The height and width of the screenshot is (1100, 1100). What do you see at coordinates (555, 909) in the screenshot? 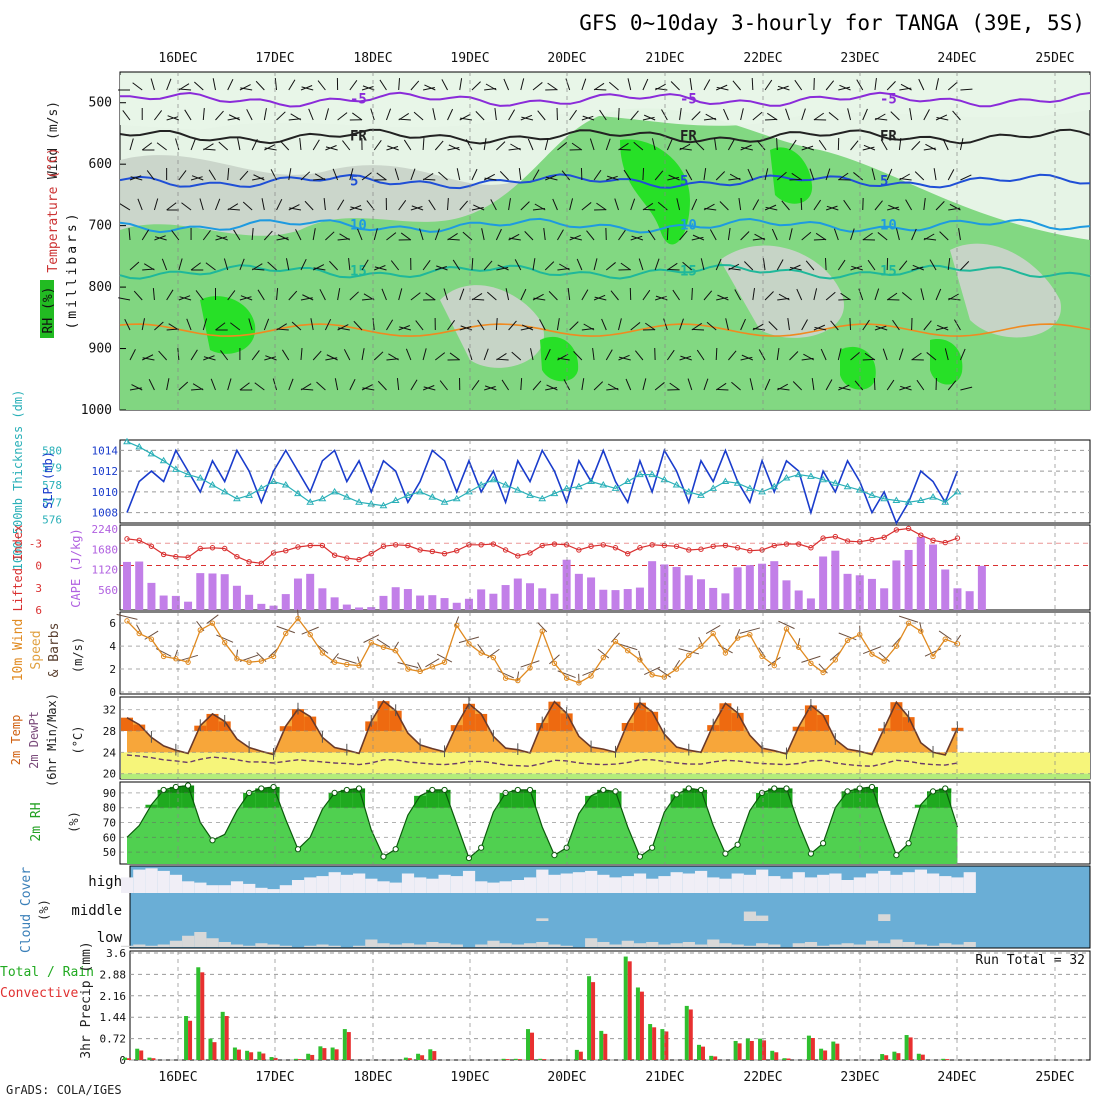
I see `cloud-cover-panel: Cloud Cover (%) high middle low` at bounding box center [555, 909].